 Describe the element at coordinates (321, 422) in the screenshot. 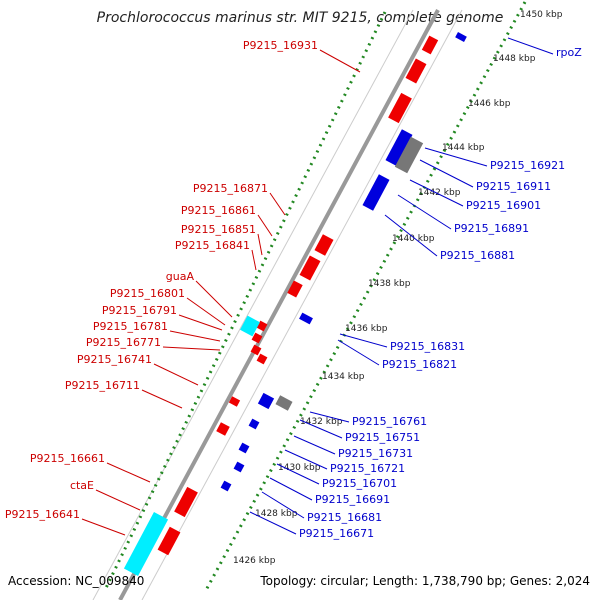

I see `scale-tick-label: 1432 kbp` at that location.